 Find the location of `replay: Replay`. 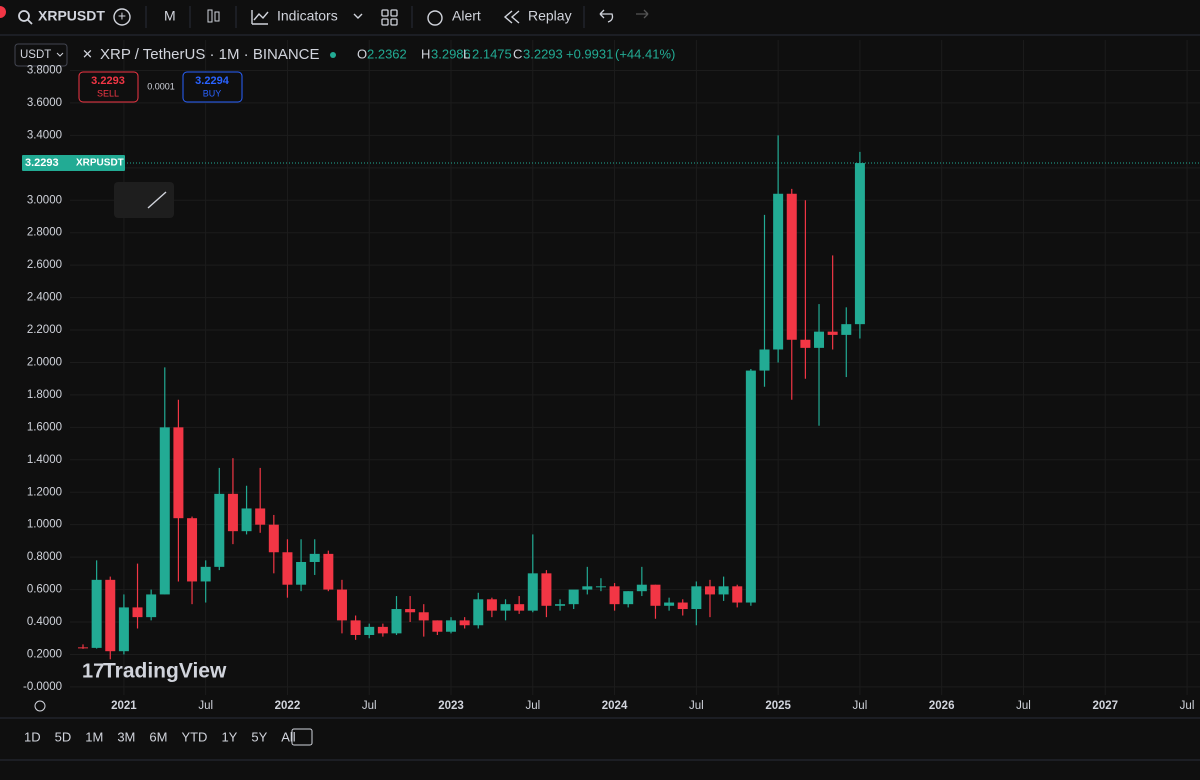

replay: Replay is located at coordinates (550, 16).